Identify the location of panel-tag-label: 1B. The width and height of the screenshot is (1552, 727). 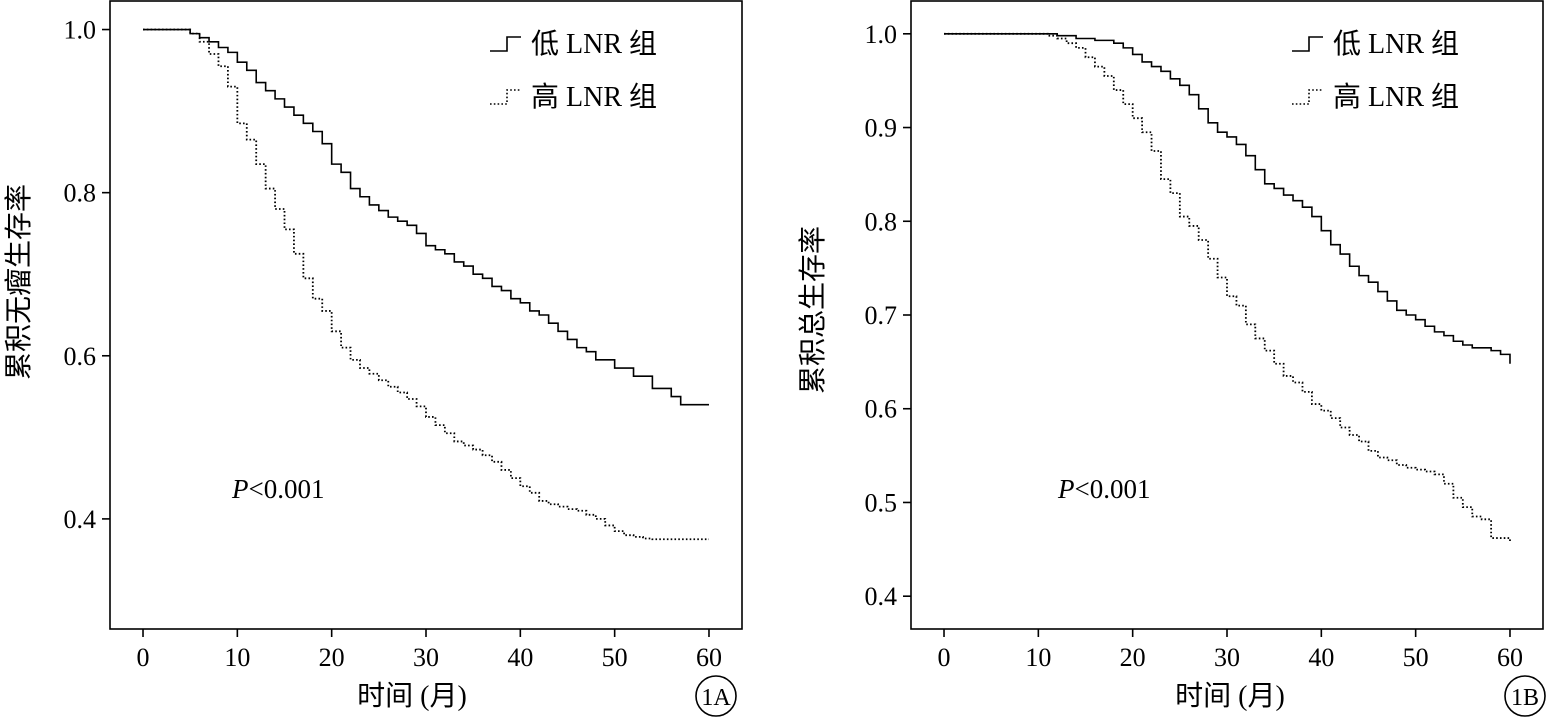
(1525, 698).